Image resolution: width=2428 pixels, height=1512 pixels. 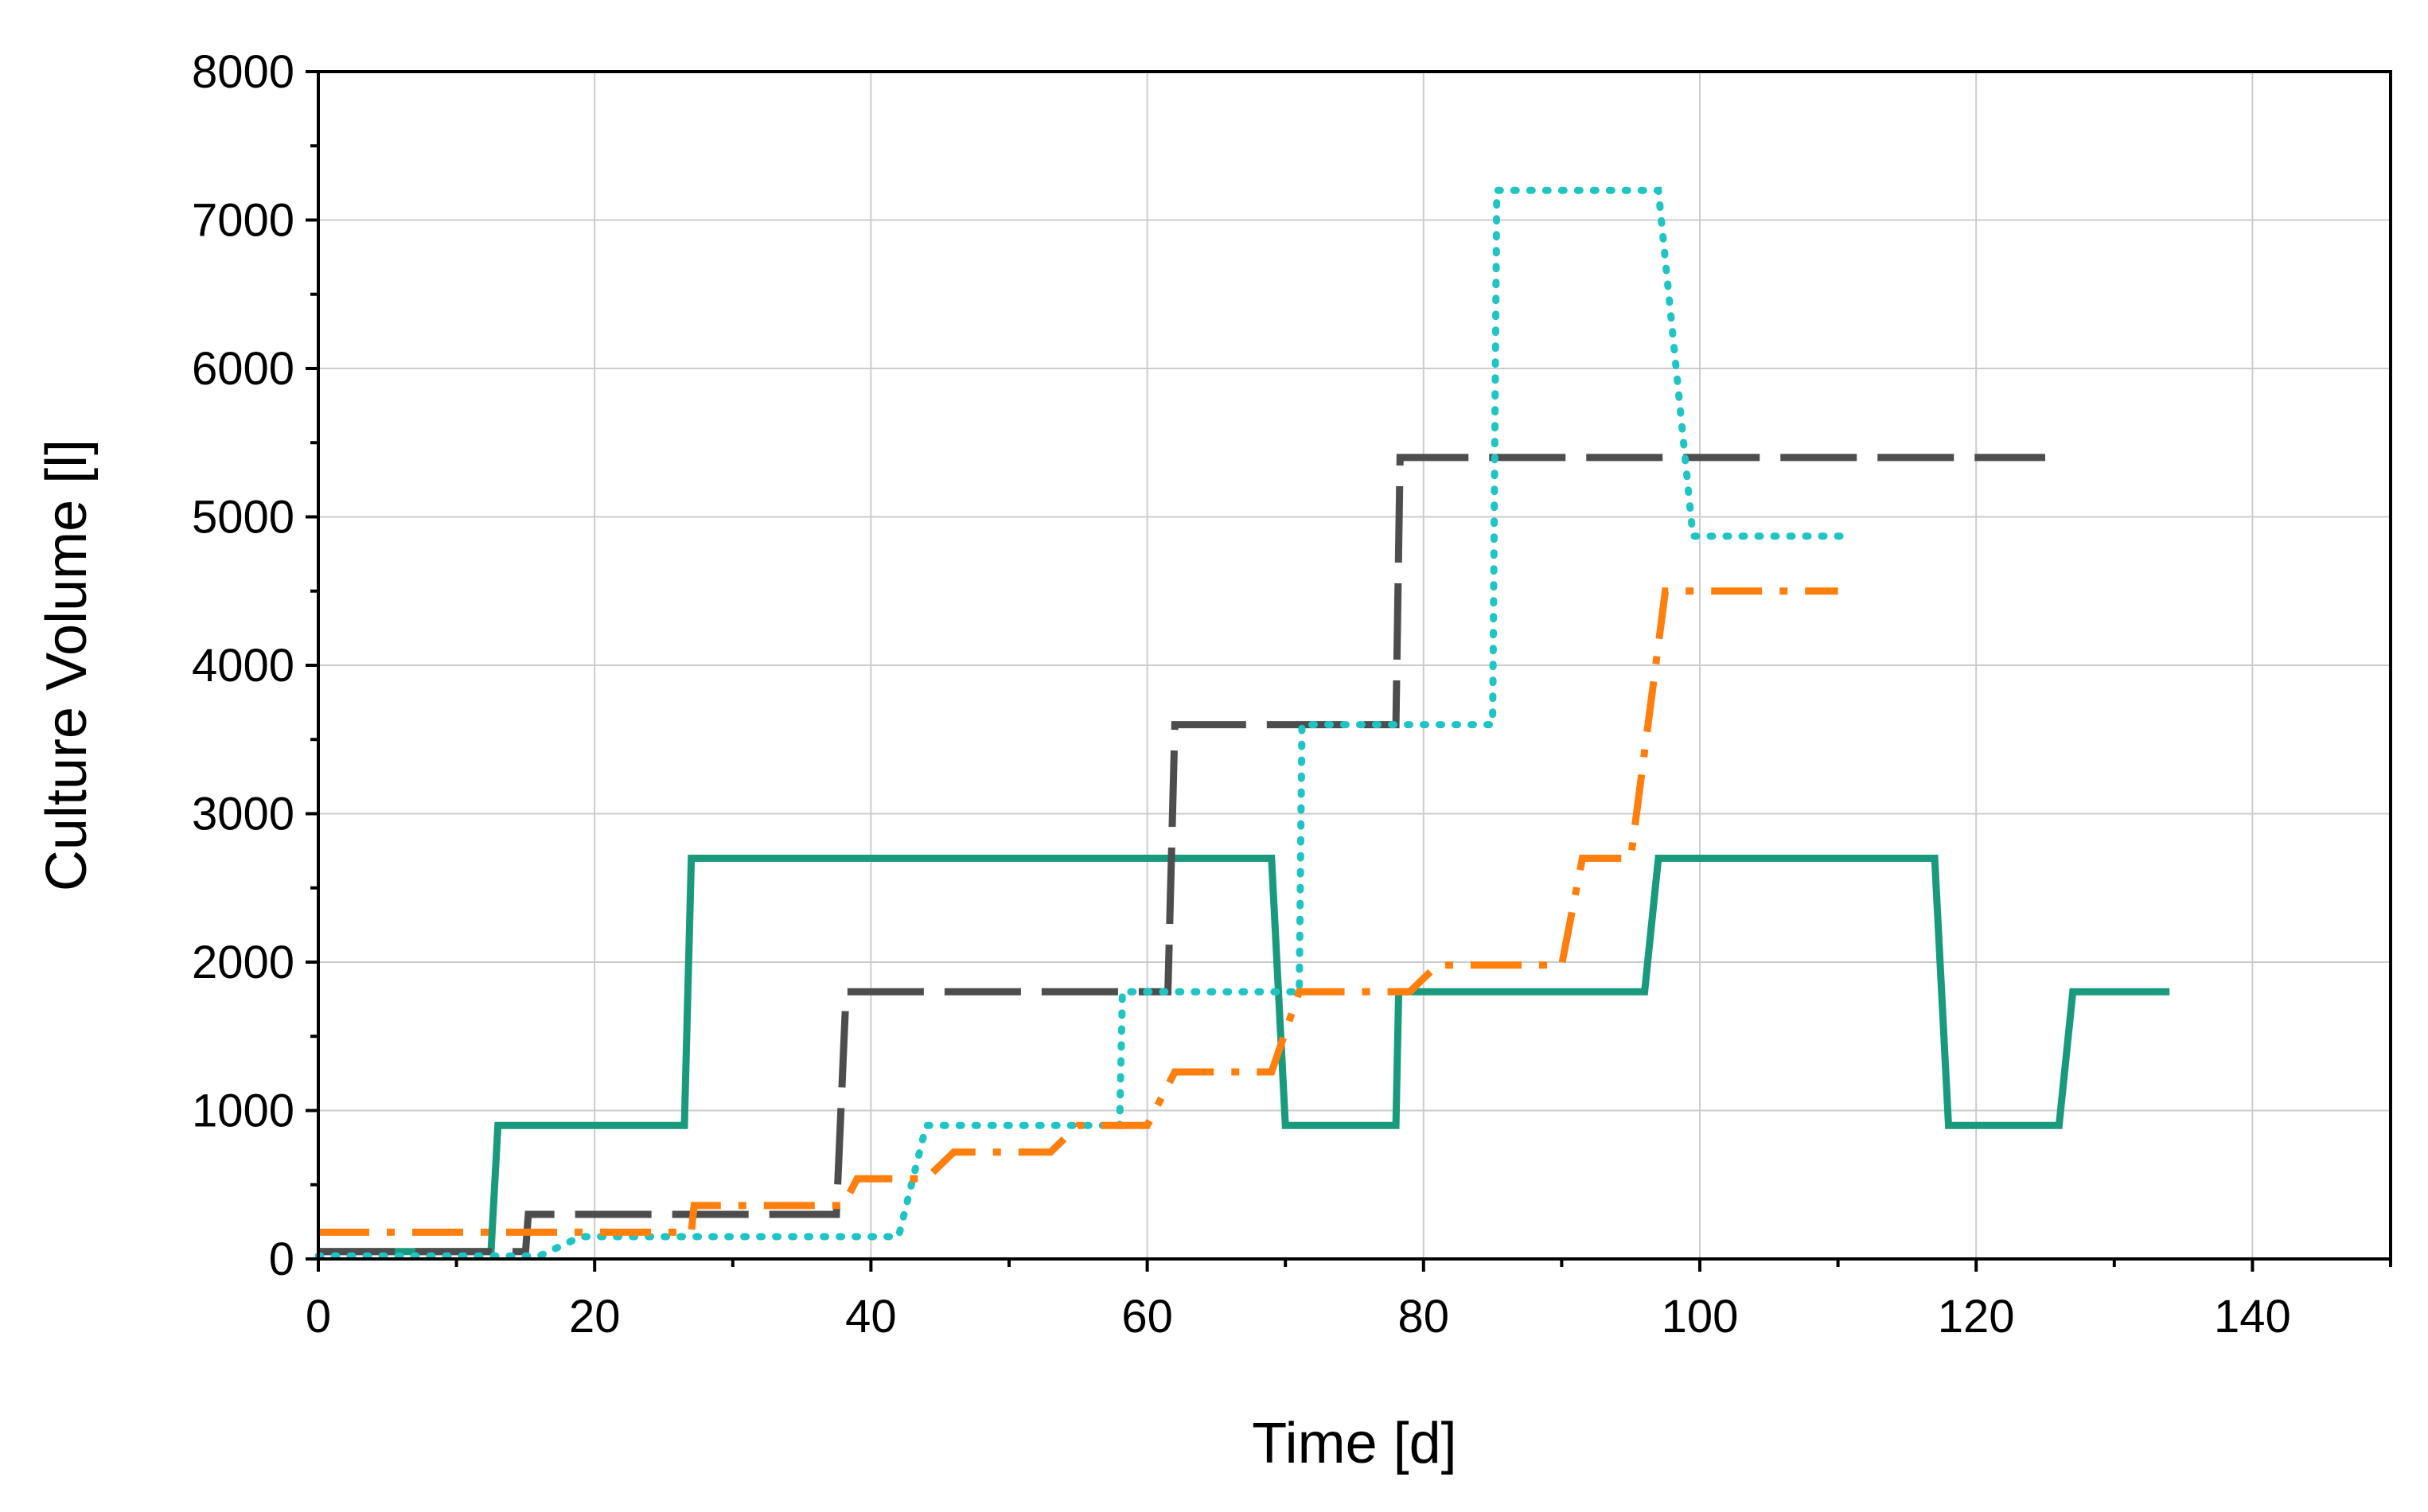 I want to click on x-tick-label: 20, so click(x=595, y=1316).